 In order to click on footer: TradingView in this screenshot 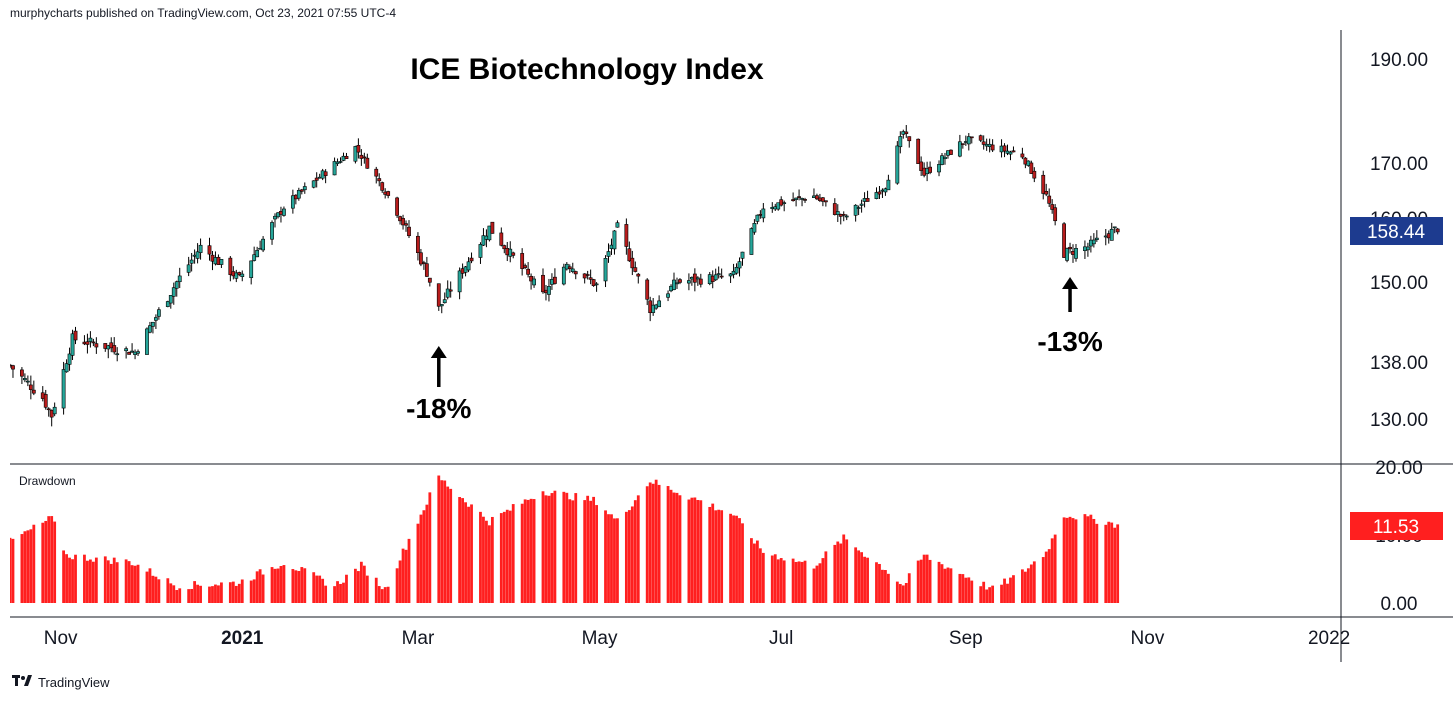, I will do `click(61, 682)`.